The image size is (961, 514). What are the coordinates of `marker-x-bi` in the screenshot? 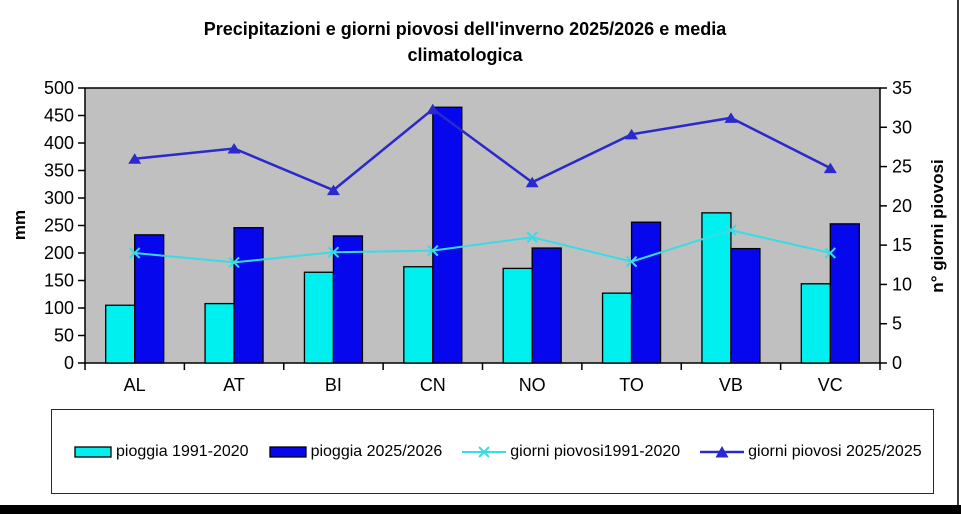 It's located at (333, 252).